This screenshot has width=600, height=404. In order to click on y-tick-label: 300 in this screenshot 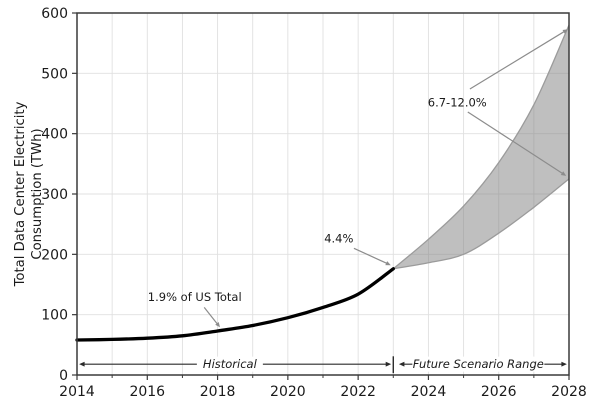, I will do `click(54, 195)`.